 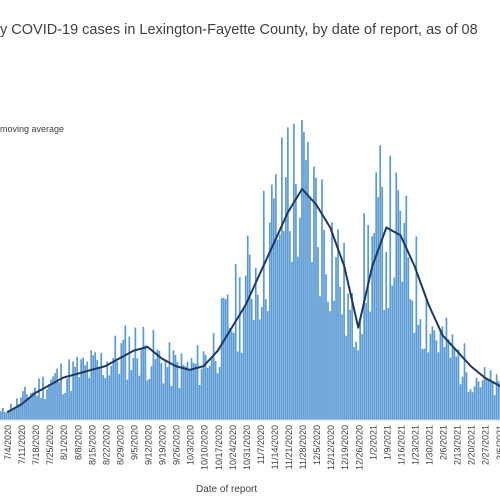 I want to click on x-tick-label: 9/19/2020, so click(x=163, y=445).